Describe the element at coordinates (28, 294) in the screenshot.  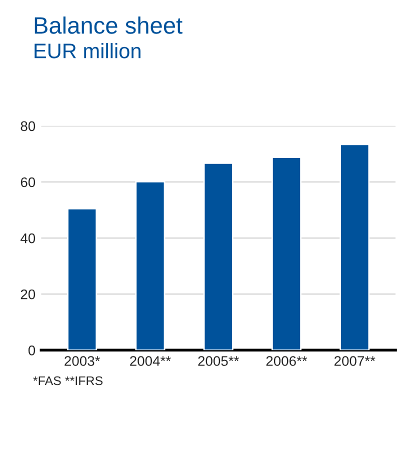
I see `y-tick-label: 20` at that location.